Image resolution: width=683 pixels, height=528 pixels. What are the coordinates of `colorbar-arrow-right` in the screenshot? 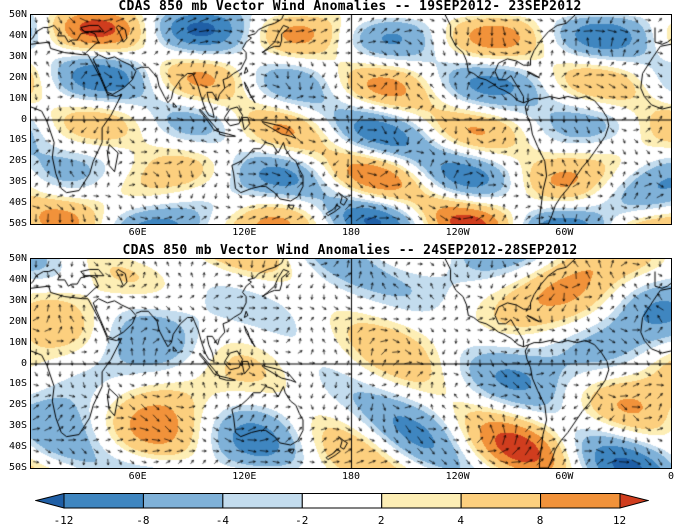 It's located at (634, 500).